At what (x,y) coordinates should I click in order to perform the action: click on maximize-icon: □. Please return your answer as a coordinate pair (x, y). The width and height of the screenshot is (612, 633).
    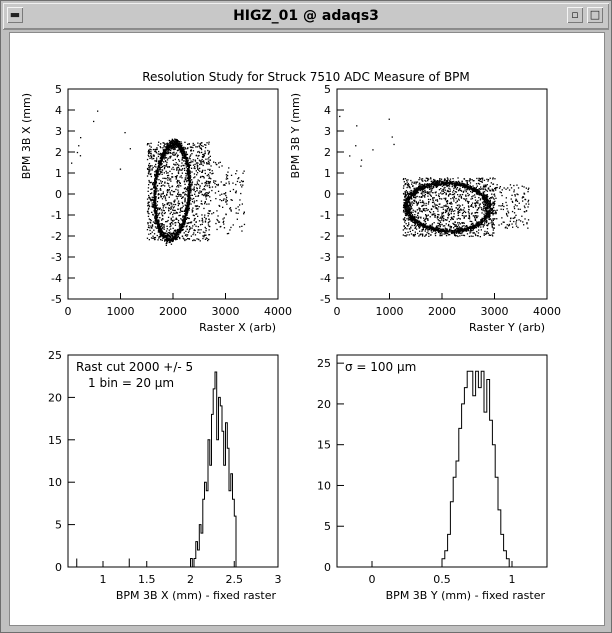
    Looking at the image, I should click on (595, 15).